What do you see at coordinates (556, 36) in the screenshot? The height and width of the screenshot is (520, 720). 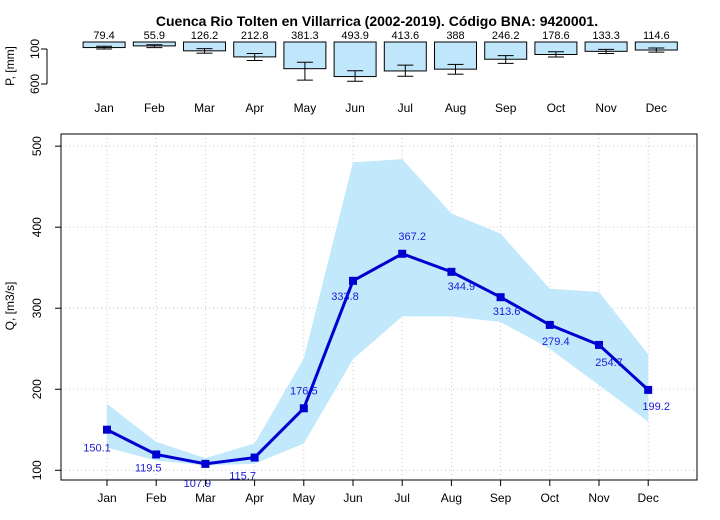 I see `precipitation-value-label: 178.6` at bounding box center [556, 36].